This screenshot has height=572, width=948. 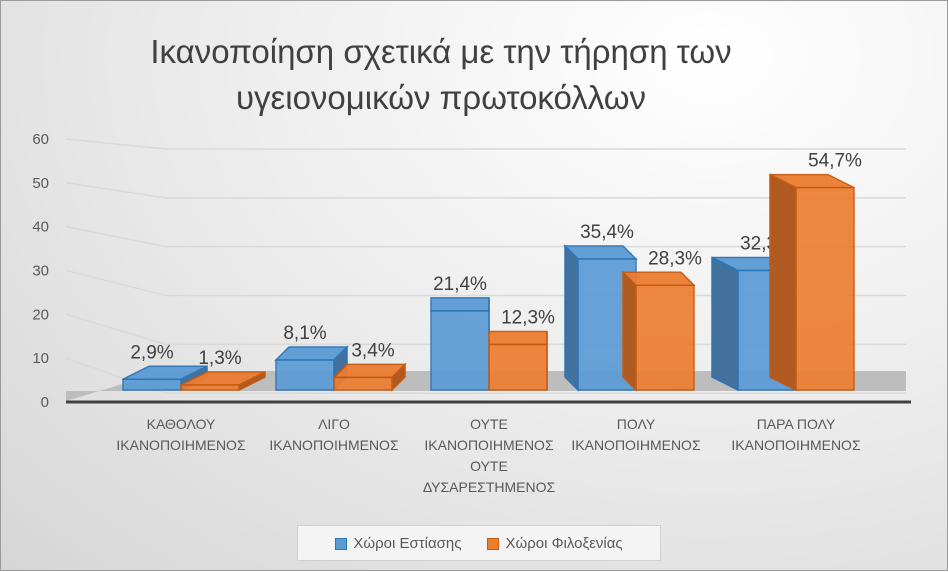 I want to click on bar-s1-c3, so click(x=665, y=337).